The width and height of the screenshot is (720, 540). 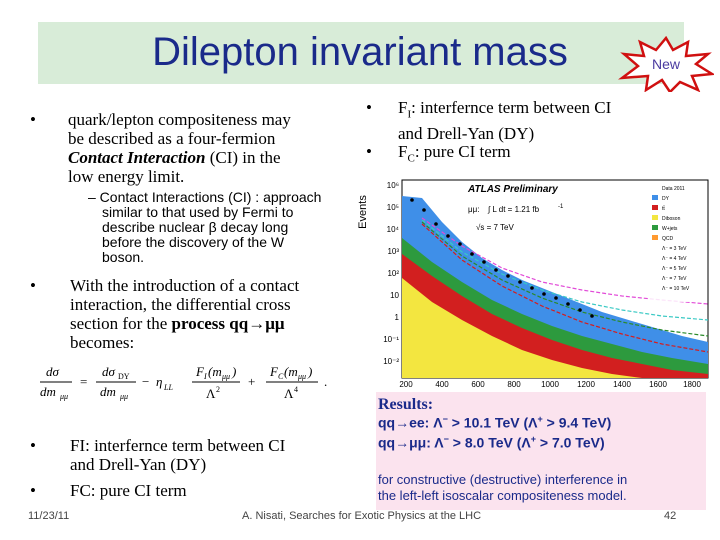 I want to click on term-subscript: C, so click(x=411, y=158).